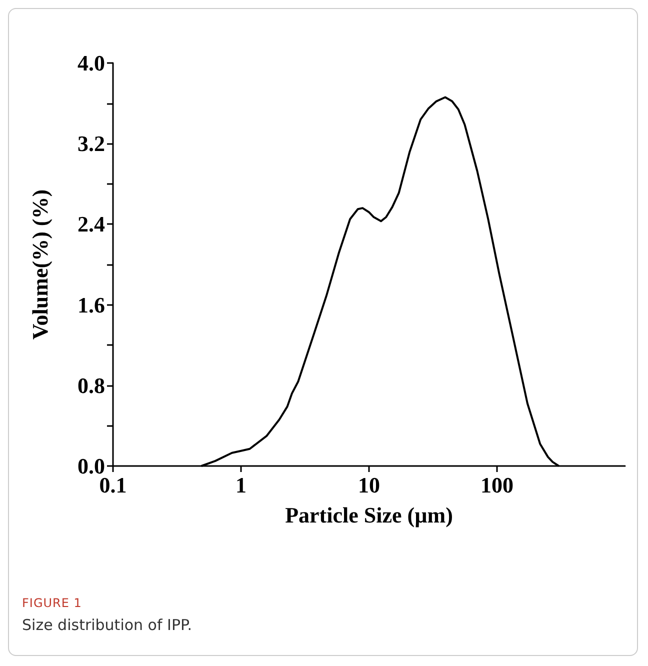  I want to click on text: Size distribution of IPP., so click(107, 625).